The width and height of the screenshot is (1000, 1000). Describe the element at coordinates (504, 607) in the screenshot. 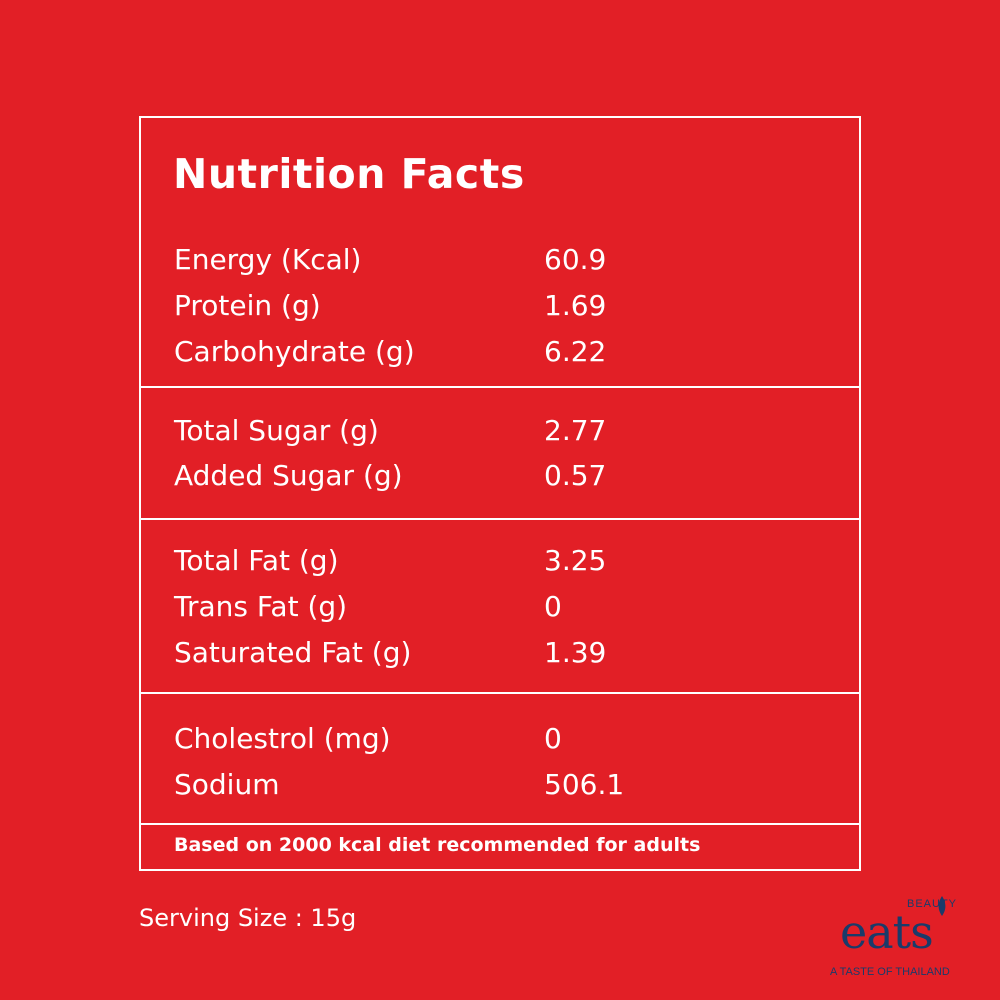

I see `nutrient-row-trans-fat: Trans Fat (g) 0` at that location.